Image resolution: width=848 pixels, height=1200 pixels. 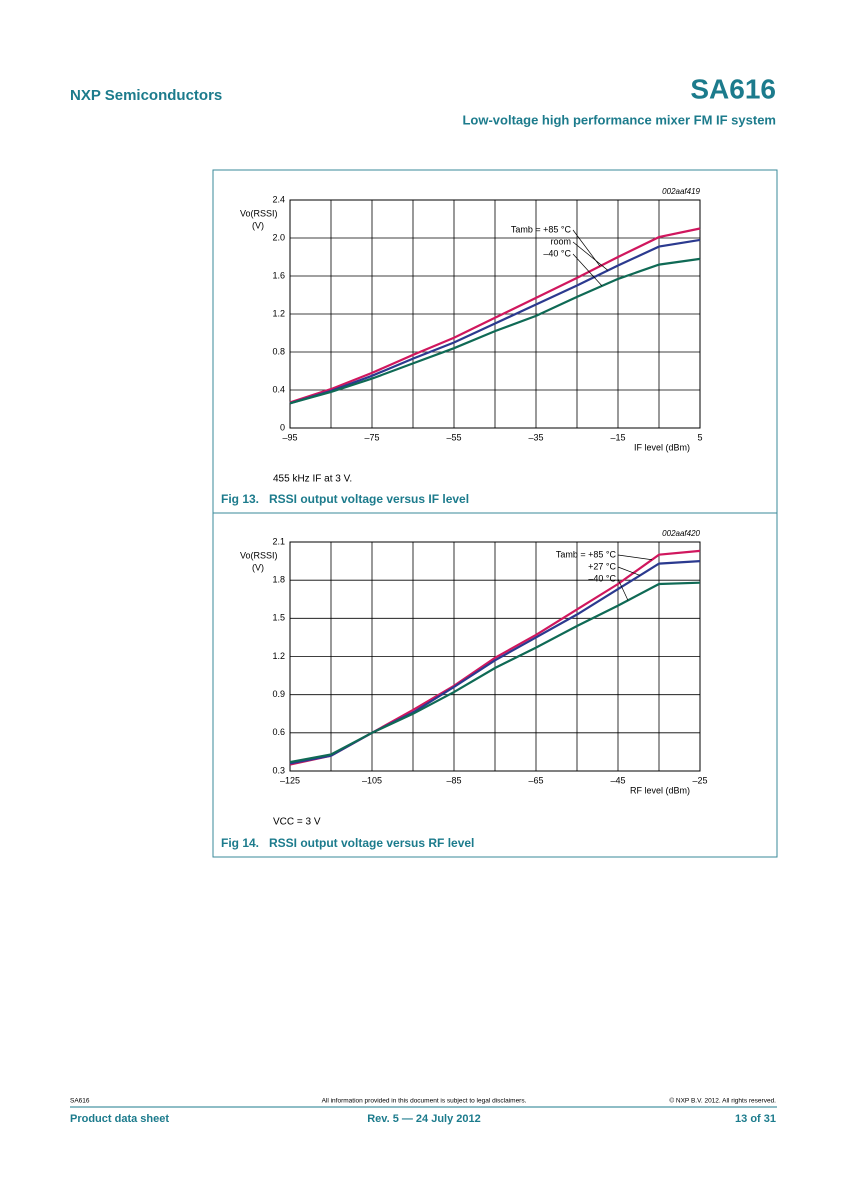 I want to click on x-tick-label: 5, so click(x=699, y=437).